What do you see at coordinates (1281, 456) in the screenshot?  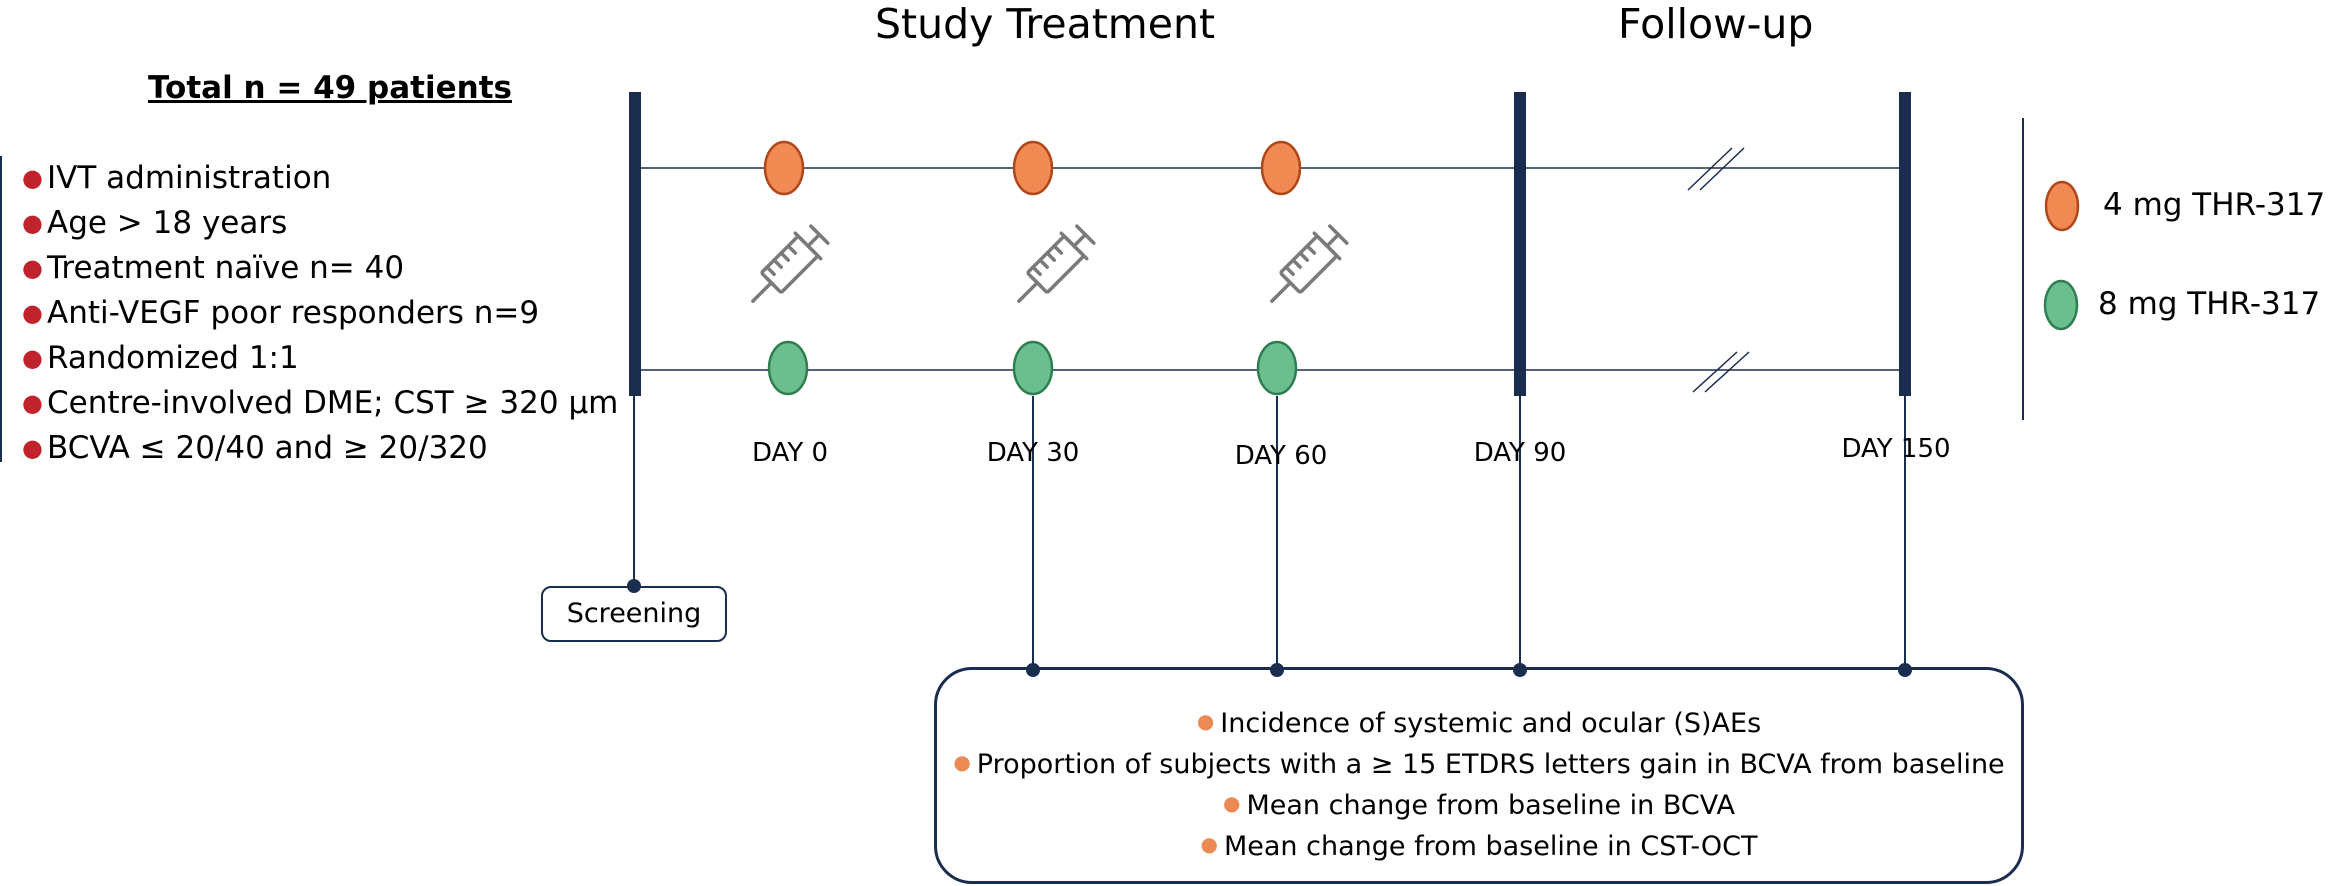 I see `day-label: DAY 60` at bounding box center [1281, 456].